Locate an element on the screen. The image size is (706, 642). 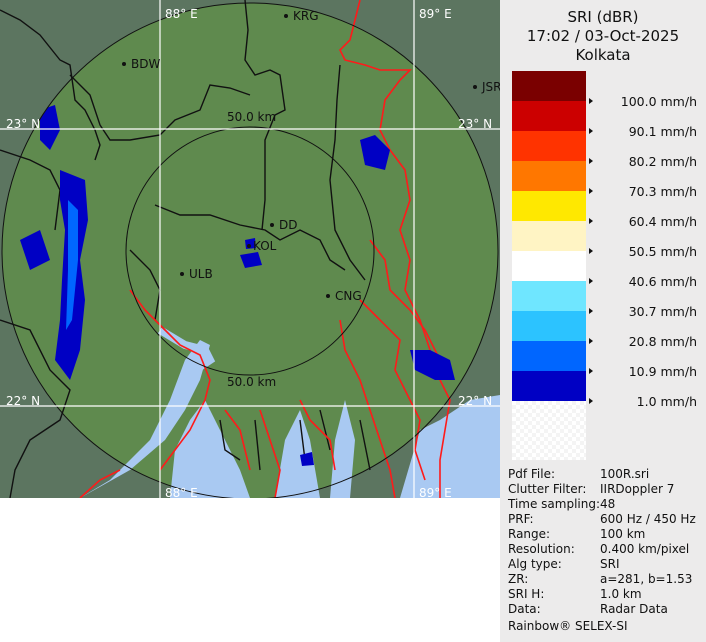
grid-label-lat-22-left: 22° N is located at coordinates (23, 401).